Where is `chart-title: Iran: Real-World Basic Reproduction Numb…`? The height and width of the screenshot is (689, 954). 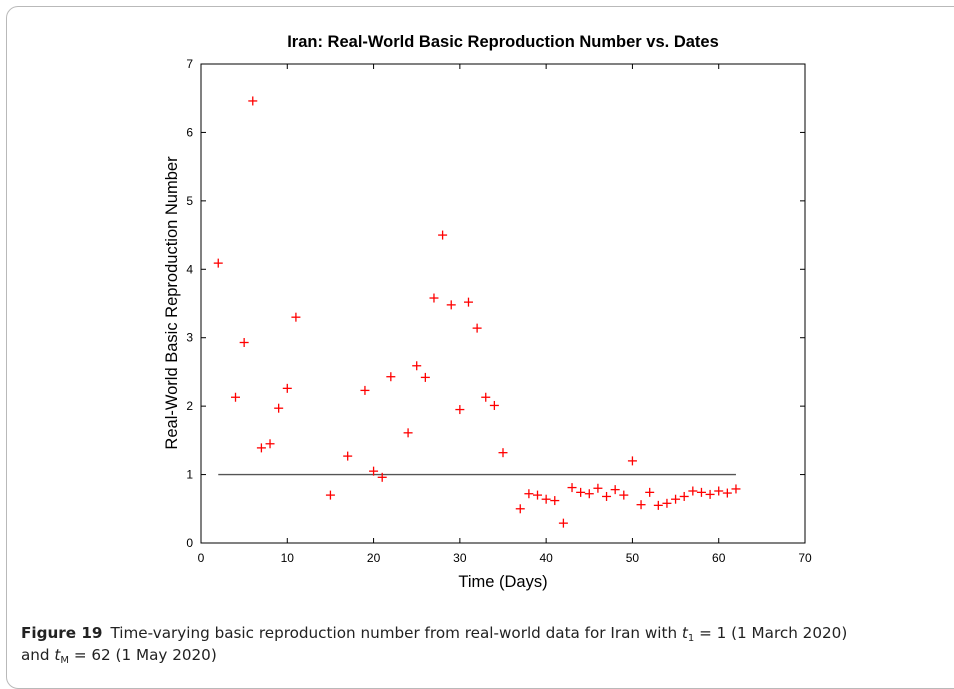
chart-title: Iran: Real-World Basic Reproduction Numb… is located at coordinates (503, 42).